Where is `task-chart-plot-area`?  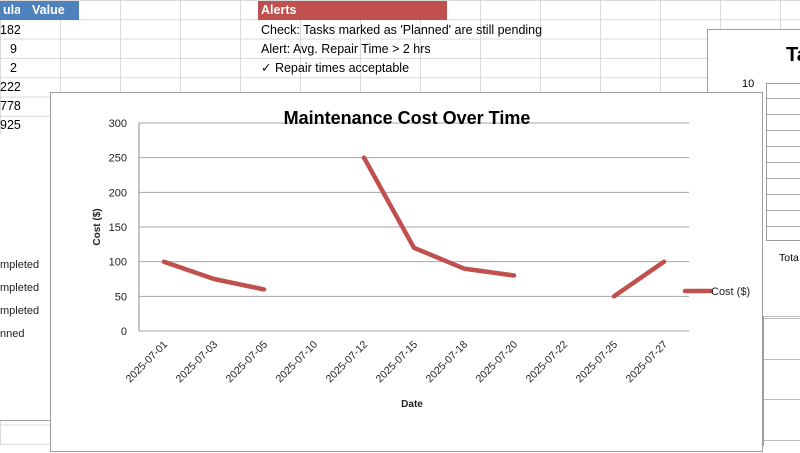 task-chart-plot-area is located at coordinates (783, 162).